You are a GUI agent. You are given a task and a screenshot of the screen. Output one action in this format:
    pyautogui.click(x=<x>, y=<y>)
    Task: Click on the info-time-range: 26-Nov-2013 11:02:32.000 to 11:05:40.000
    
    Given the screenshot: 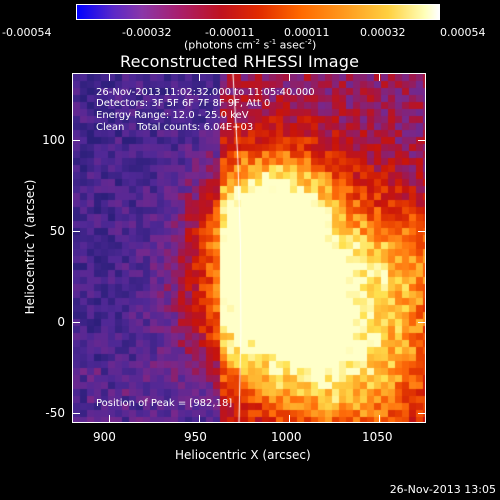 What is the action you would take?
    pyautogui.click(x=205, y=92)
    